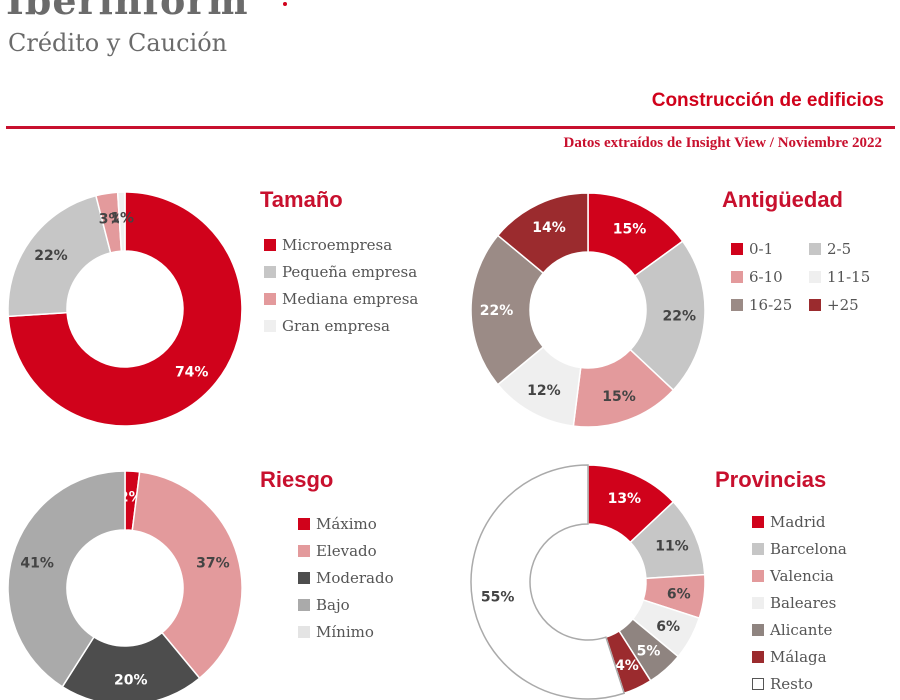 The image size is (900, 700). Describe the element at coordinates (122, 219) in the screenshot. I see `data-label-tamano-3: 1%` at that location.